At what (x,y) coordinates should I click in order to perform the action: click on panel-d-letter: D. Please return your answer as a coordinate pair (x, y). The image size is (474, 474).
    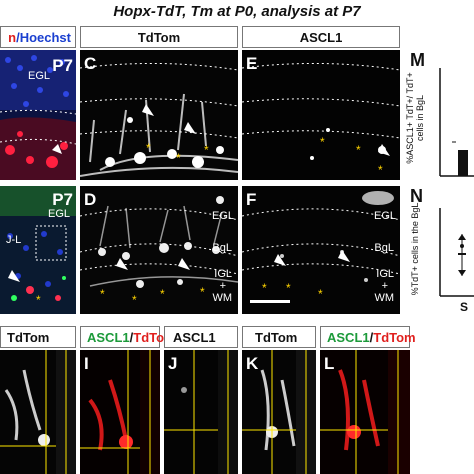
    Looking at the image, I should click on (90, 199).